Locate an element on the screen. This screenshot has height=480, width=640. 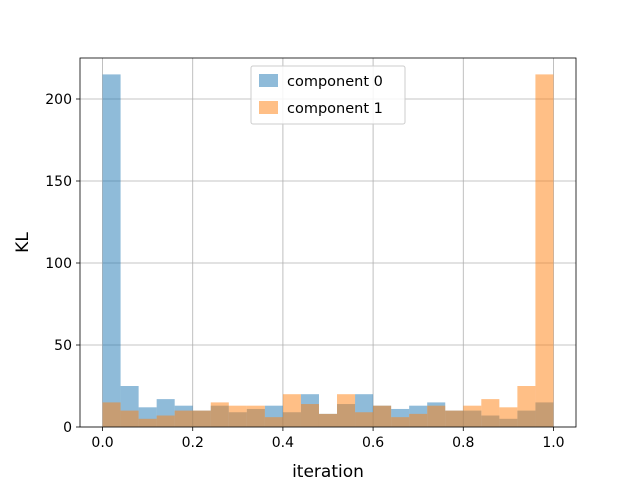
legend-label-component-1: component 1 is located at coordinates (335, 109).